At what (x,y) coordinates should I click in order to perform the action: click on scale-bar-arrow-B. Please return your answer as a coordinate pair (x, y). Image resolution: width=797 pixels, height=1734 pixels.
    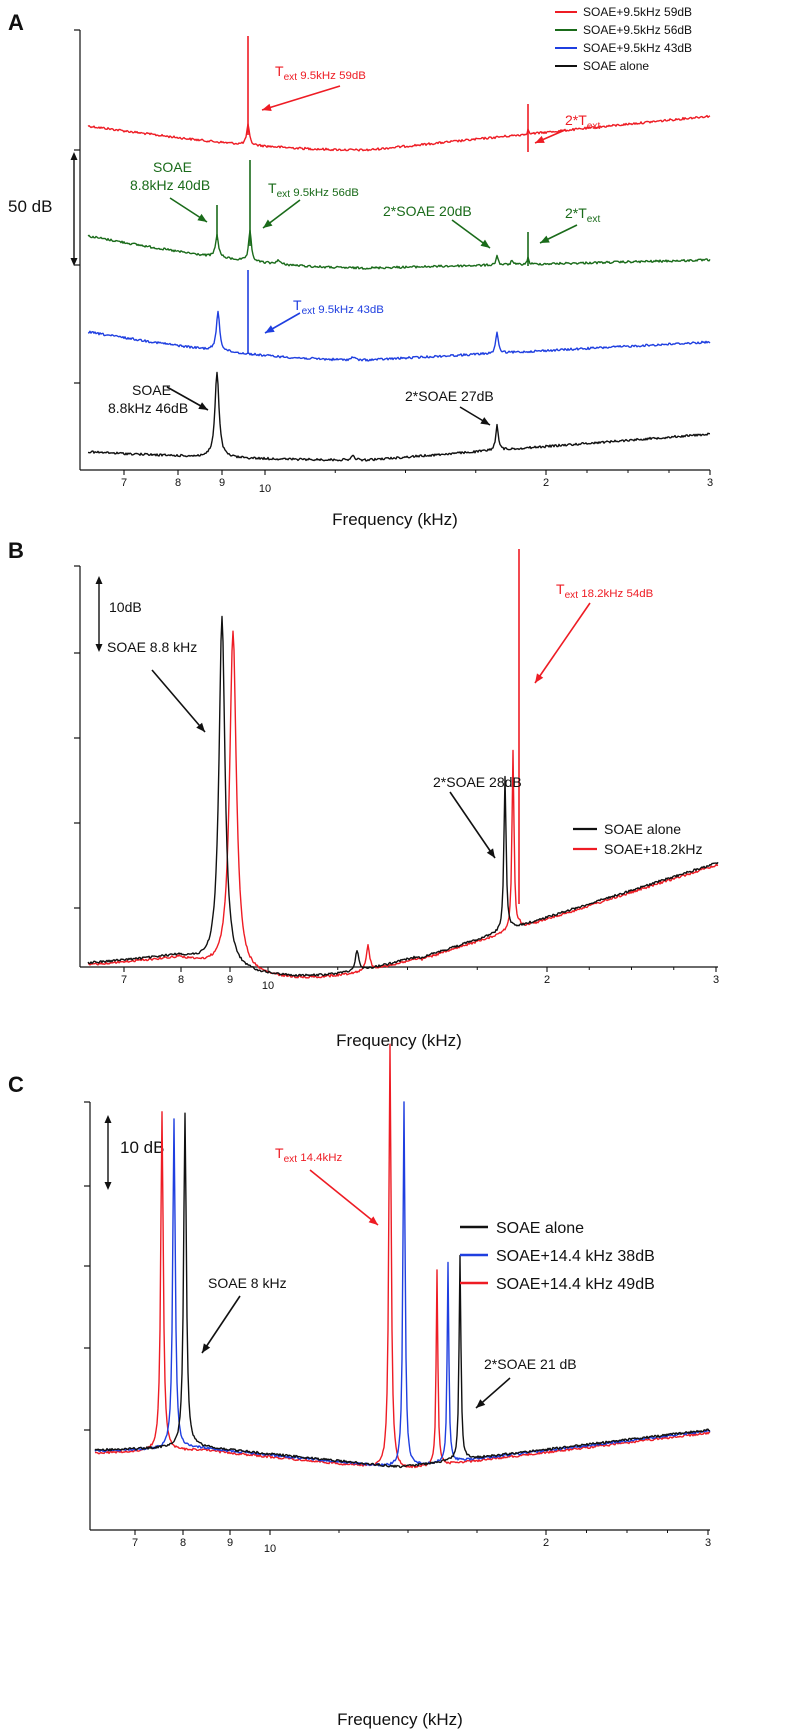
    Looking at the image, I should click on (99, 614).